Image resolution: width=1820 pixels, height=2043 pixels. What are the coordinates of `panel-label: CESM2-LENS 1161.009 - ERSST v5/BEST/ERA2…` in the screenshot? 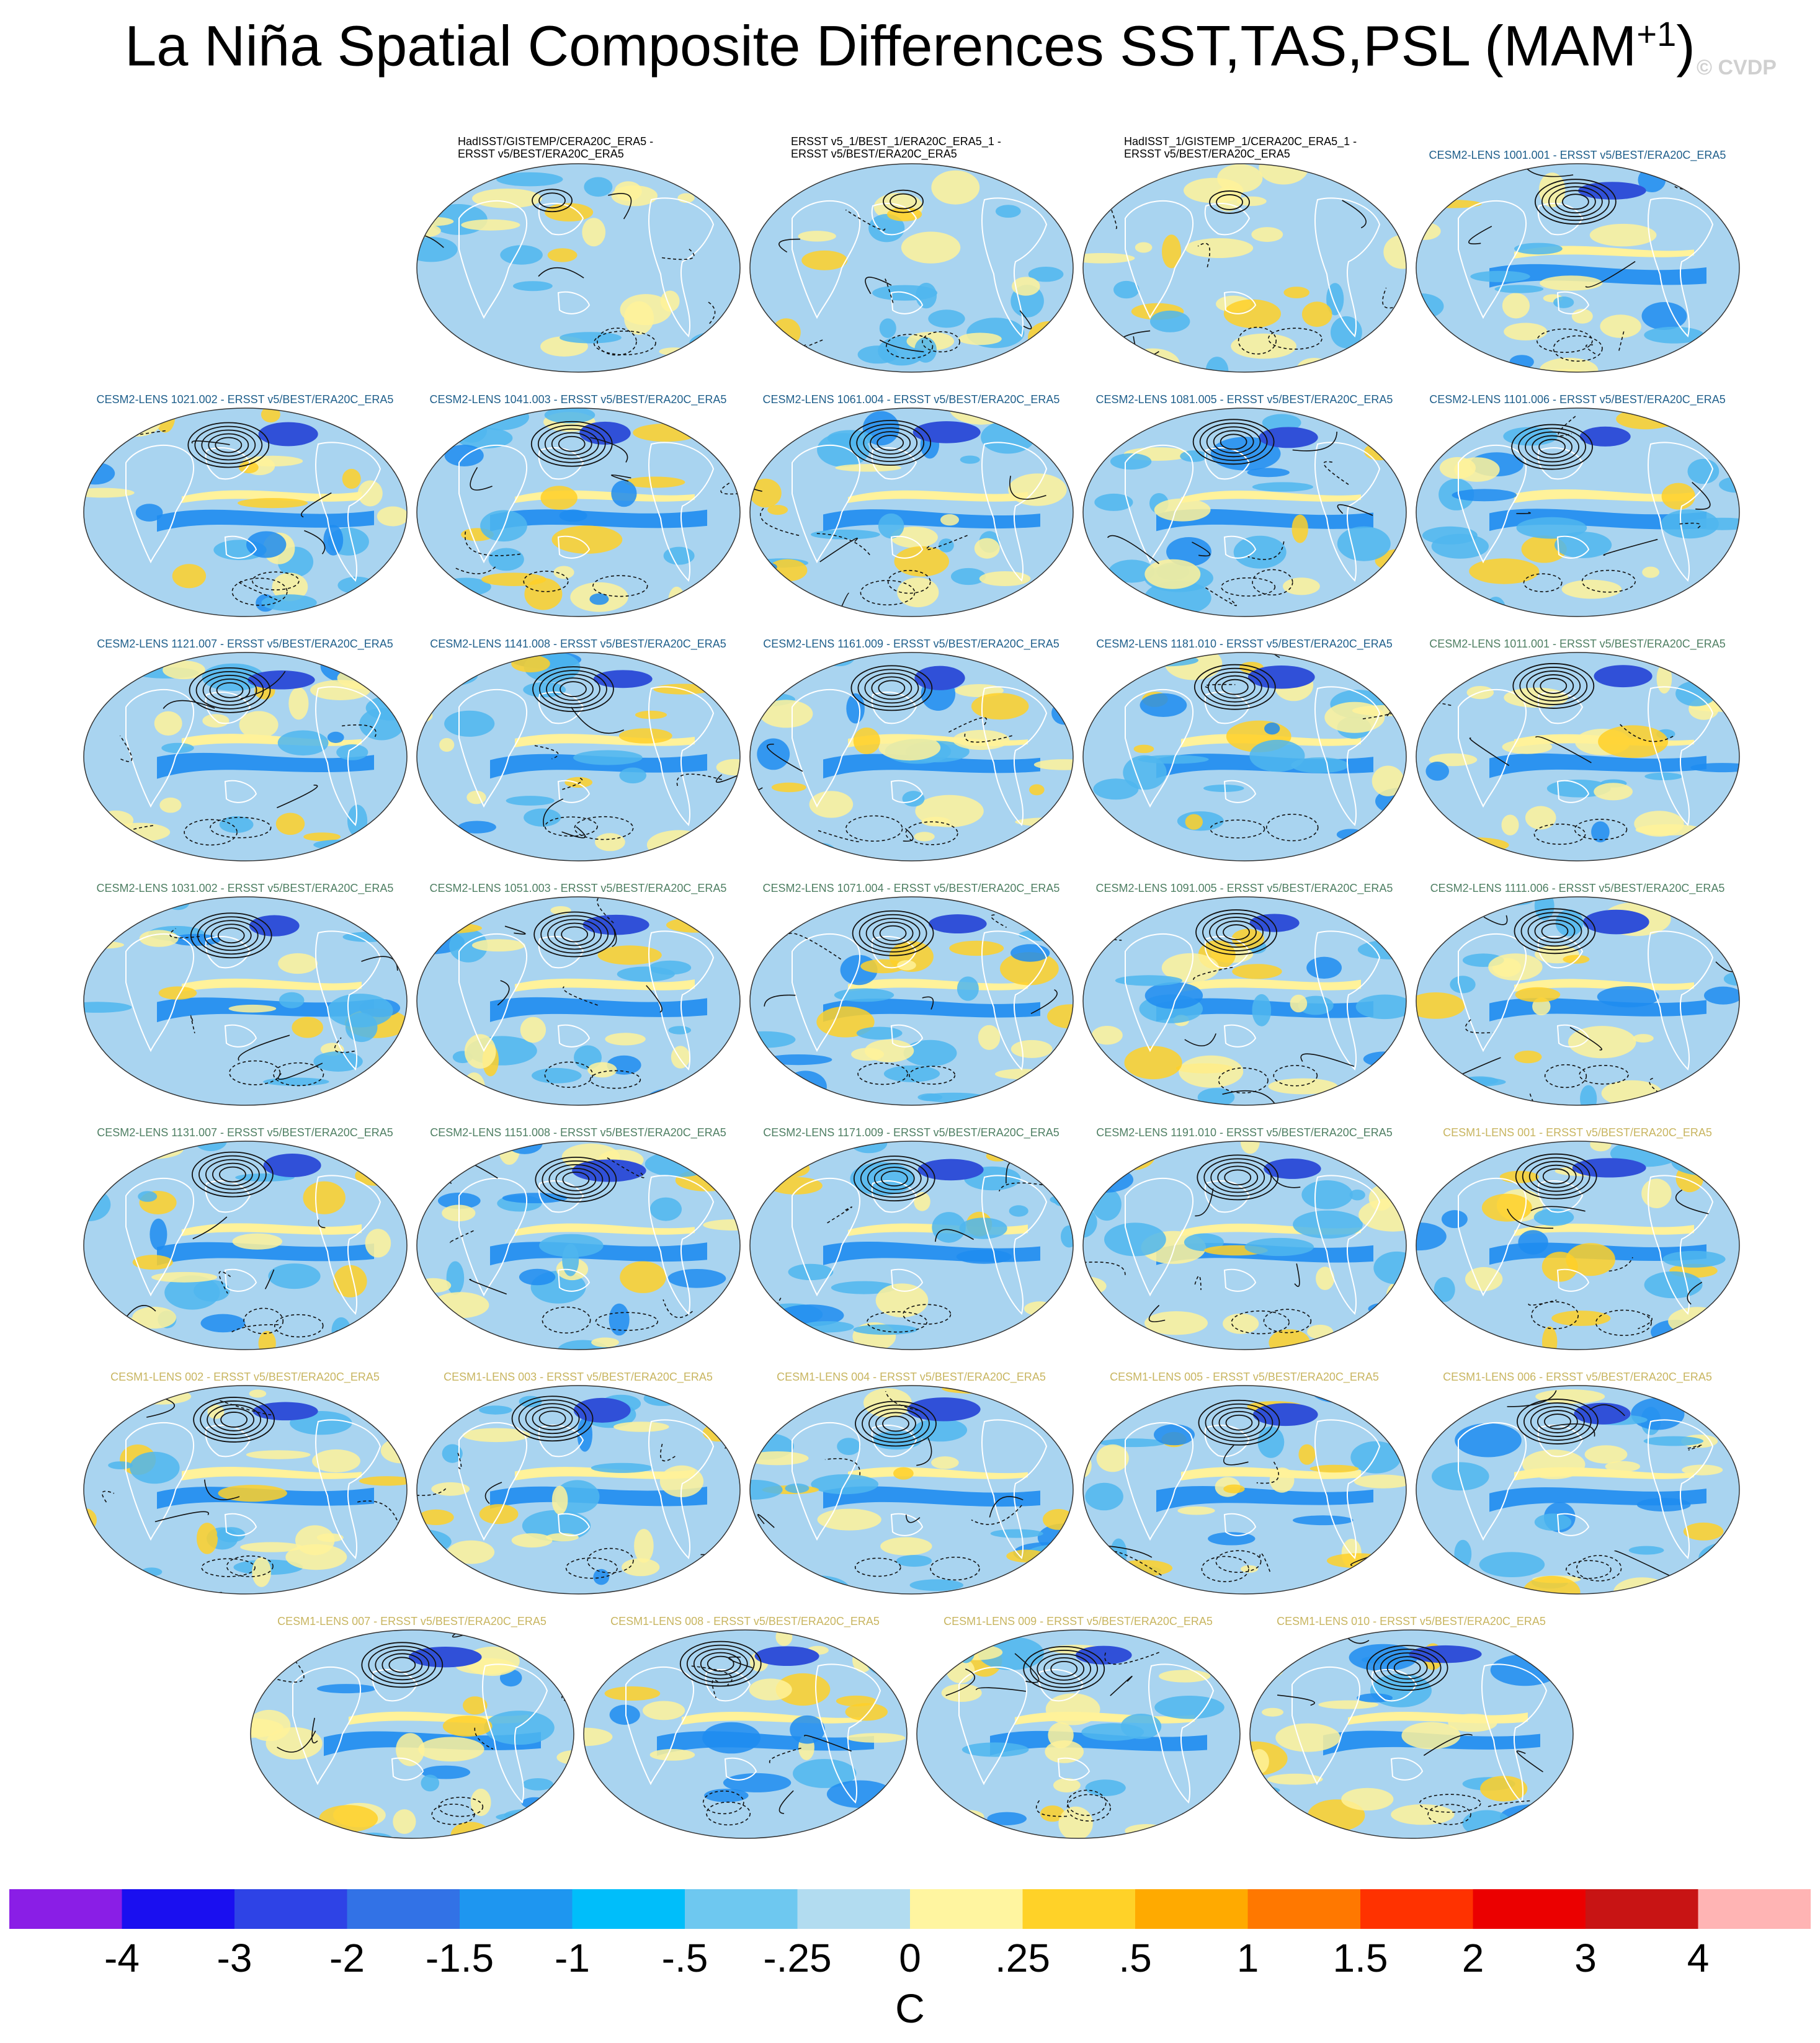 It's located at (911, 644).